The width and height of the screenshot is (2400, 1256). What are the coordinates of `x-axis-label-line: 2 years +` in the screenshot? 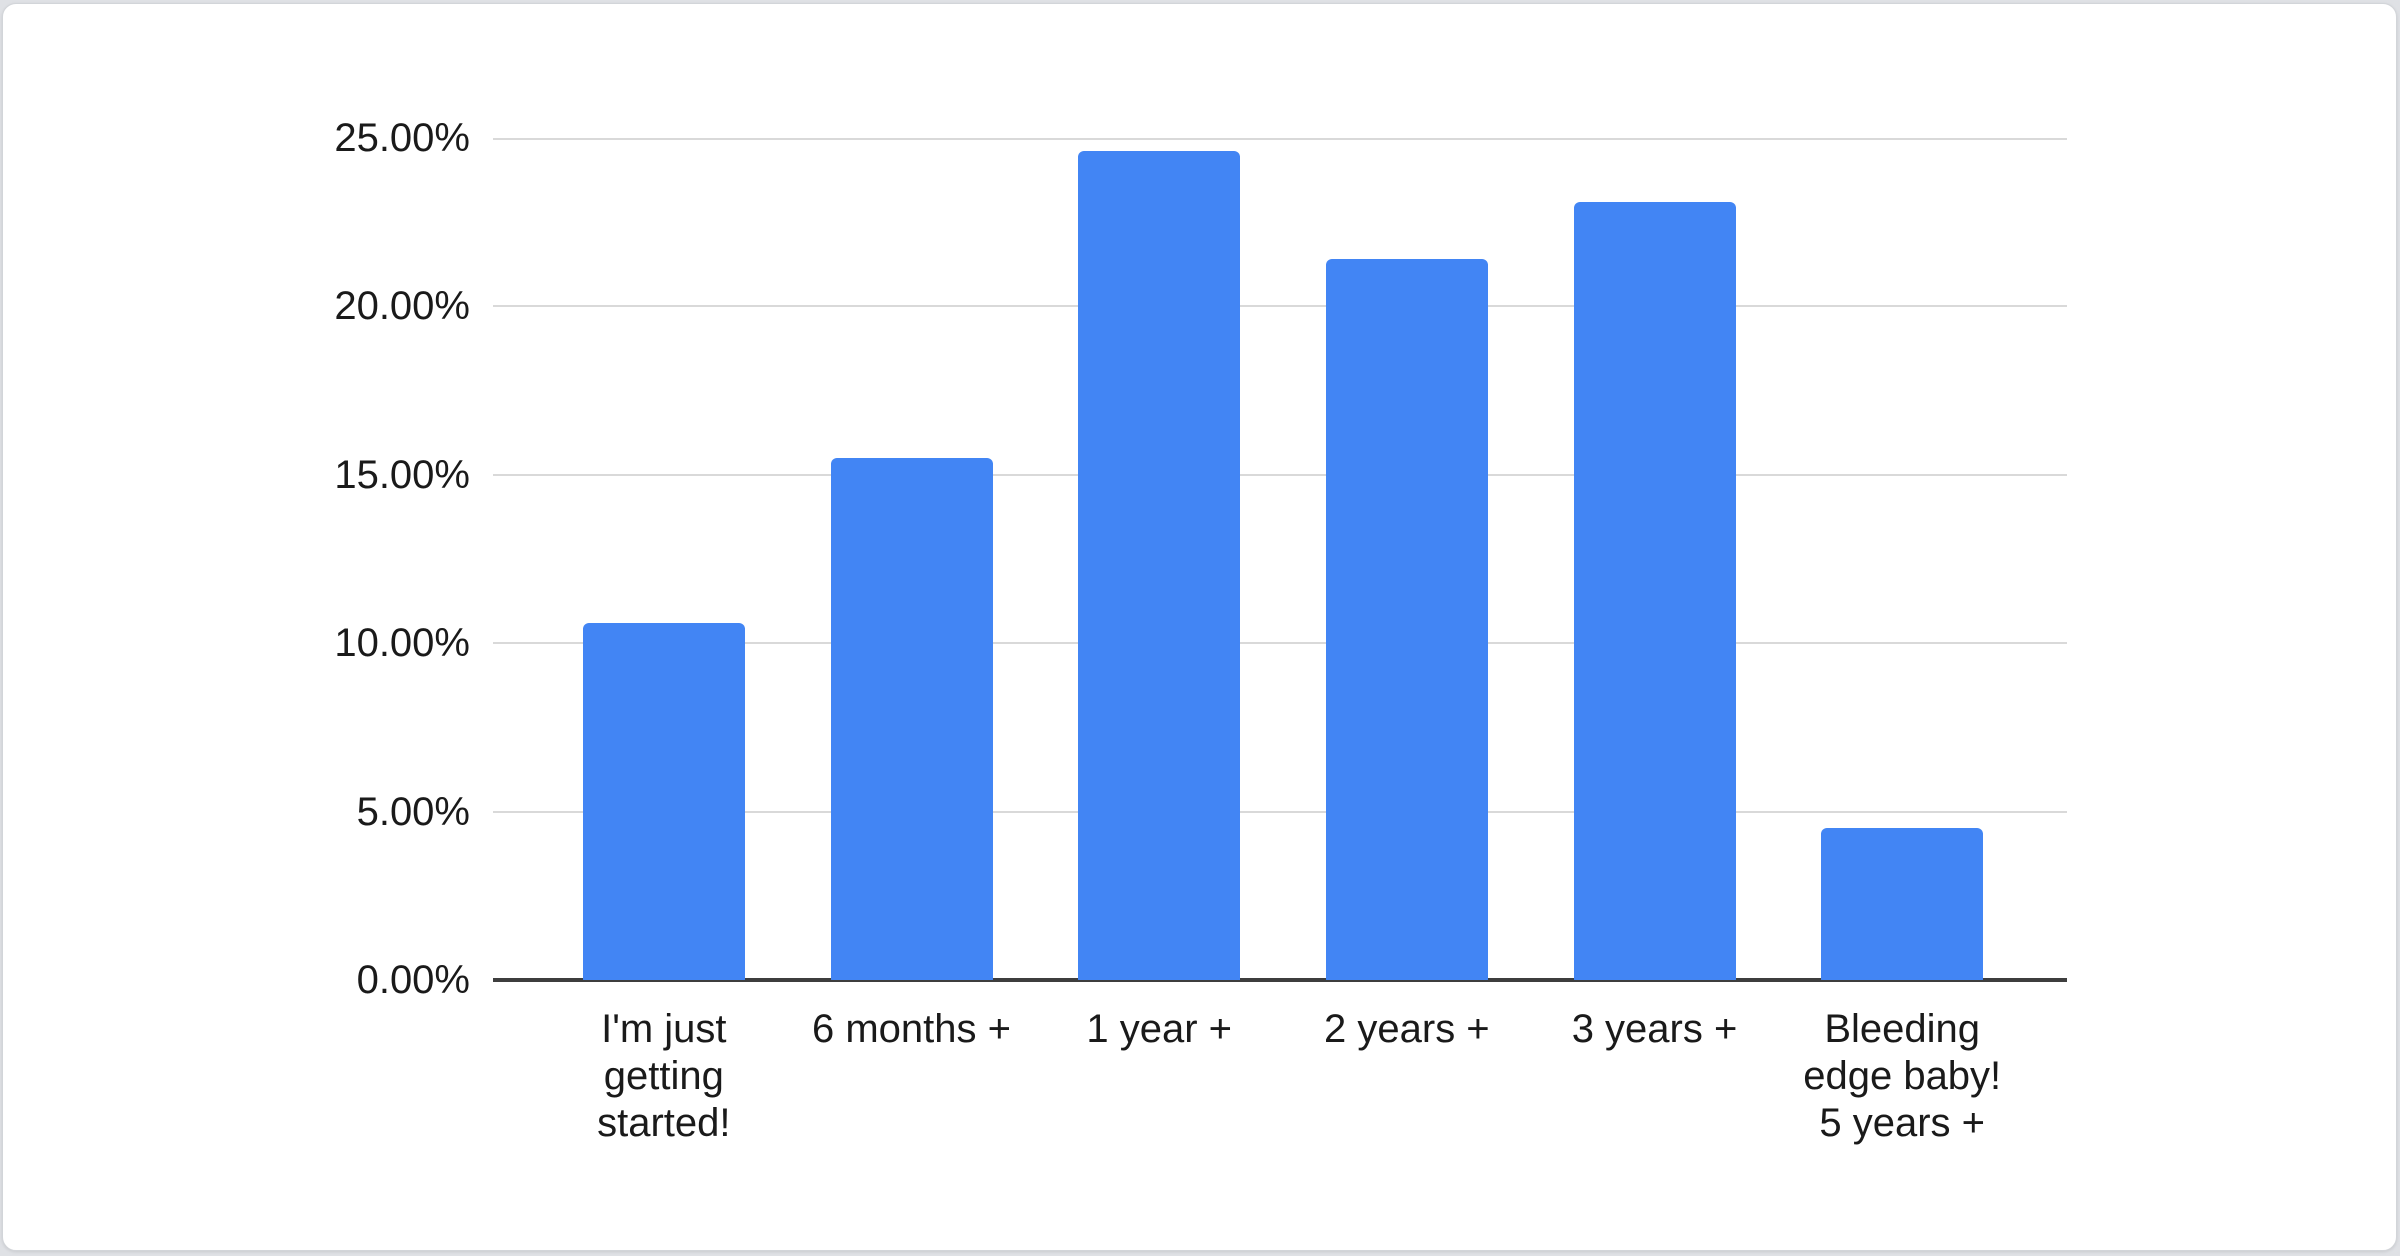 It's located at (1407, 1029).